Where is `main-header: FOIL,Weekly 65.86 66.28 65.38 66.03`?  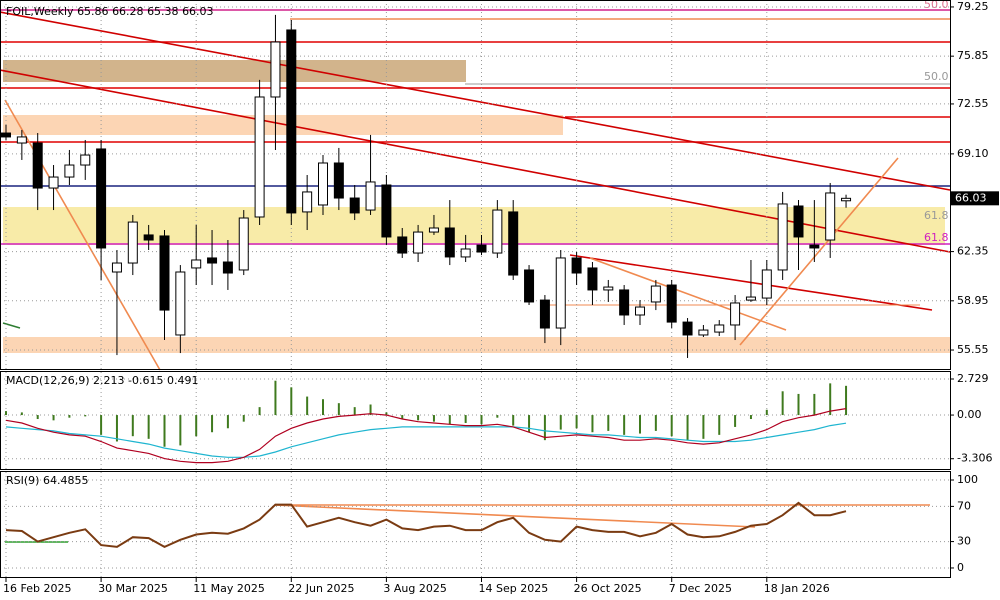 main-header: FOIL,Weekly 65.86 66.28 65.38 66.03 is located at coordinates (110, 11).